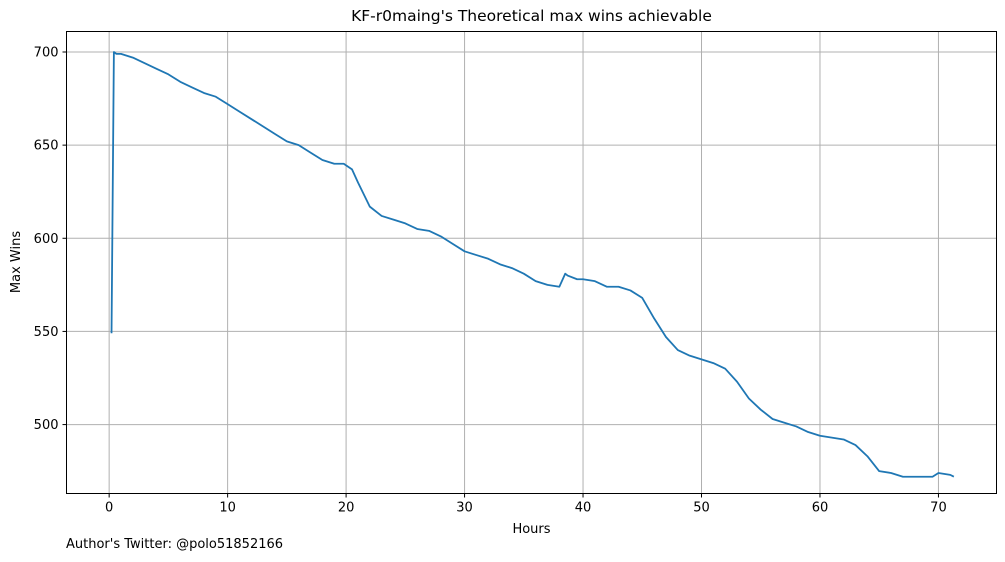 This screenshot has height=562, width=1005. I want to click on x-tick-label: 30, so click(464, 508).